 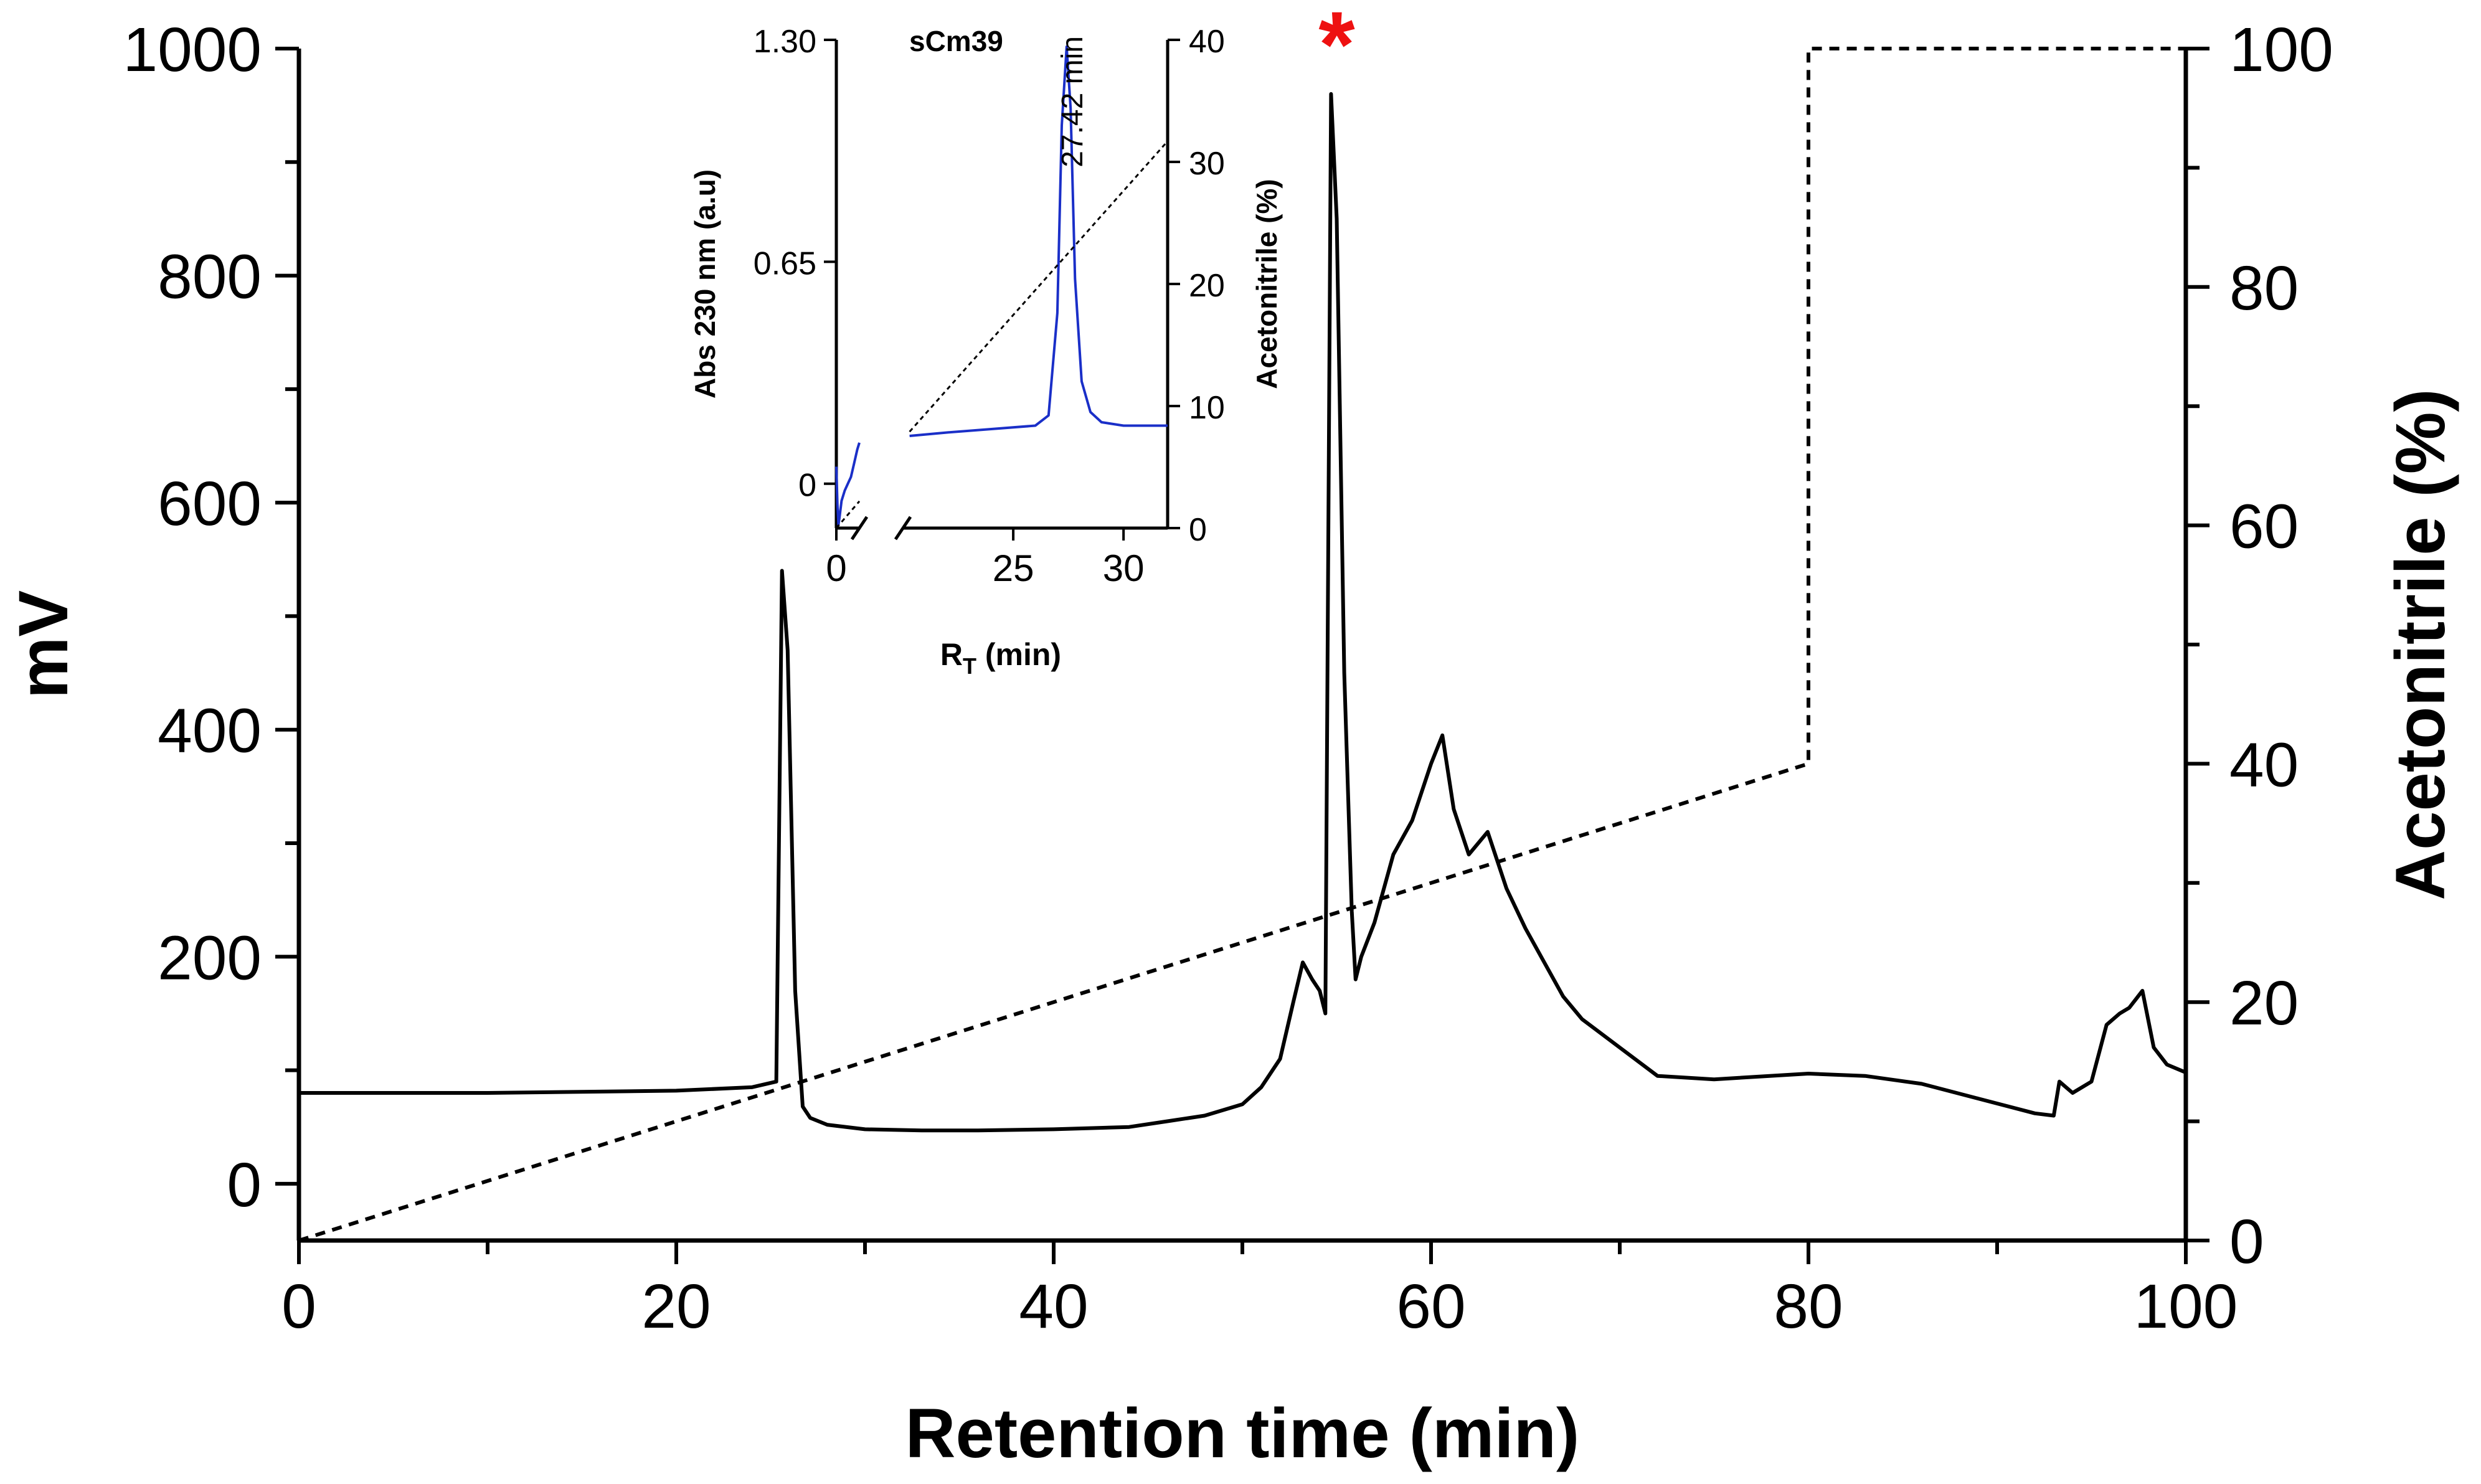 What do you see at coordinates (956, 41) in the screenshot?
I see `inset-title: sCm39` at bounding box center [956, 41].